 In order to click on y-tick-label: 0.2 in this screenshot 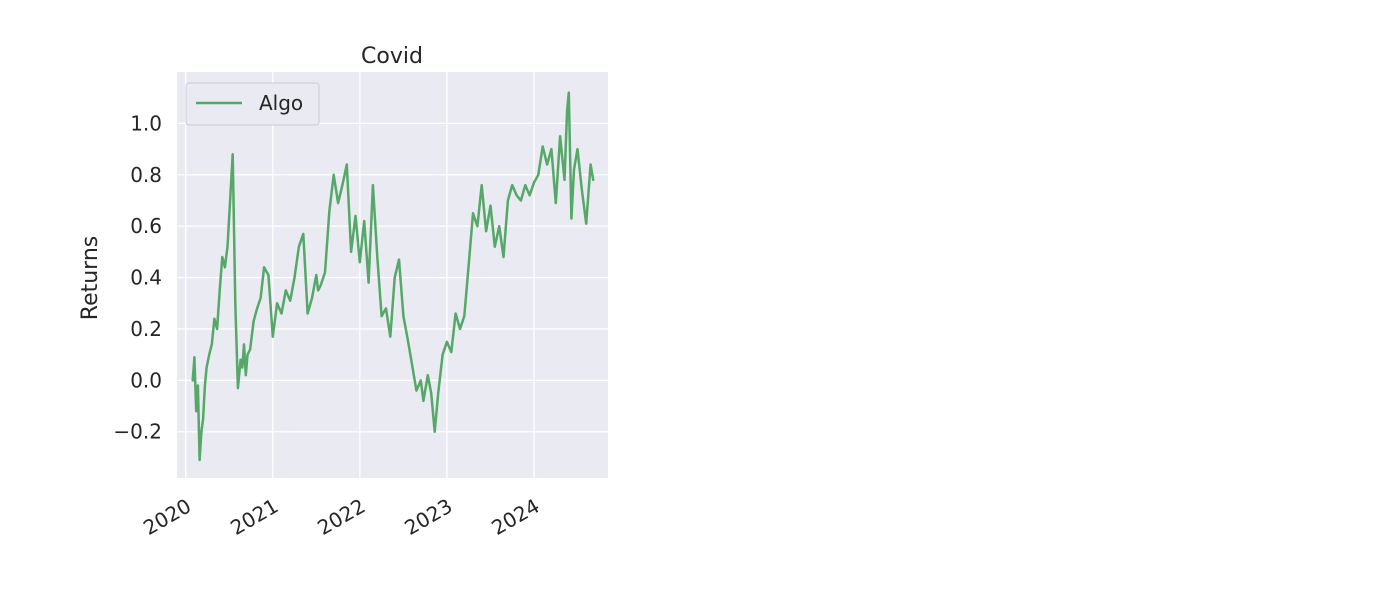, I will do `click(146, 329)`.